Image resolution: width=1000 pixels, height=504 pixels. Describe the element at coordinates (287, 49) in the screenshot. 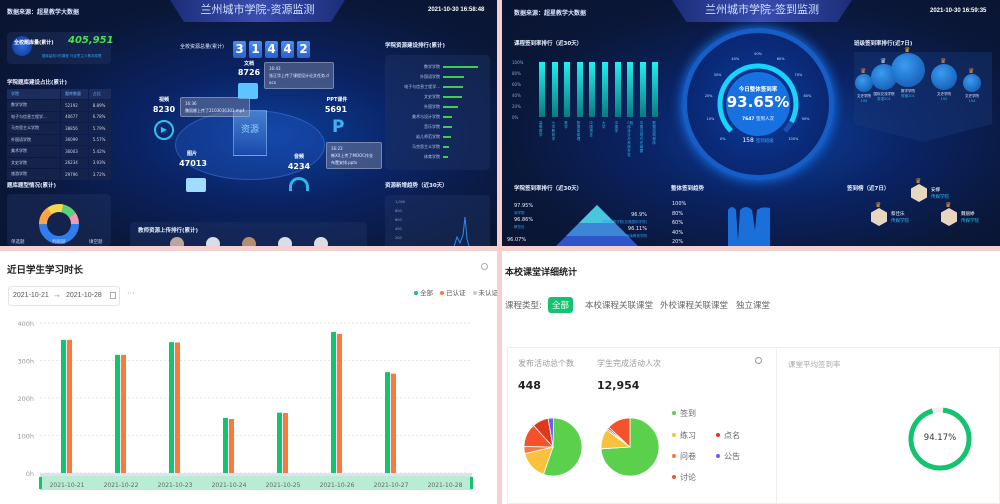

I see `counter-digit: 4` at that location.